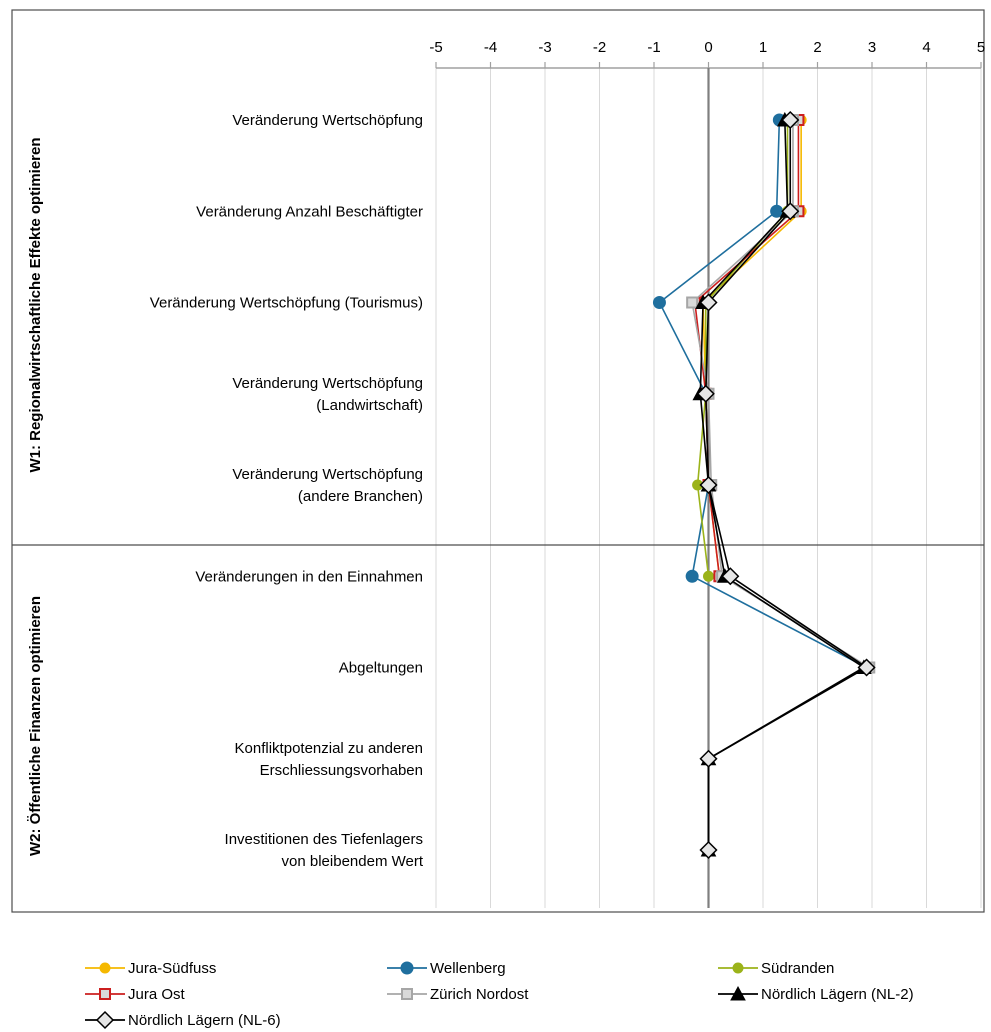 The height and width of the screenshot is (1032, 991). Describe the element at coordinates (708, 47) in the screenshot. I see `x-tick-label: 0` at that location.